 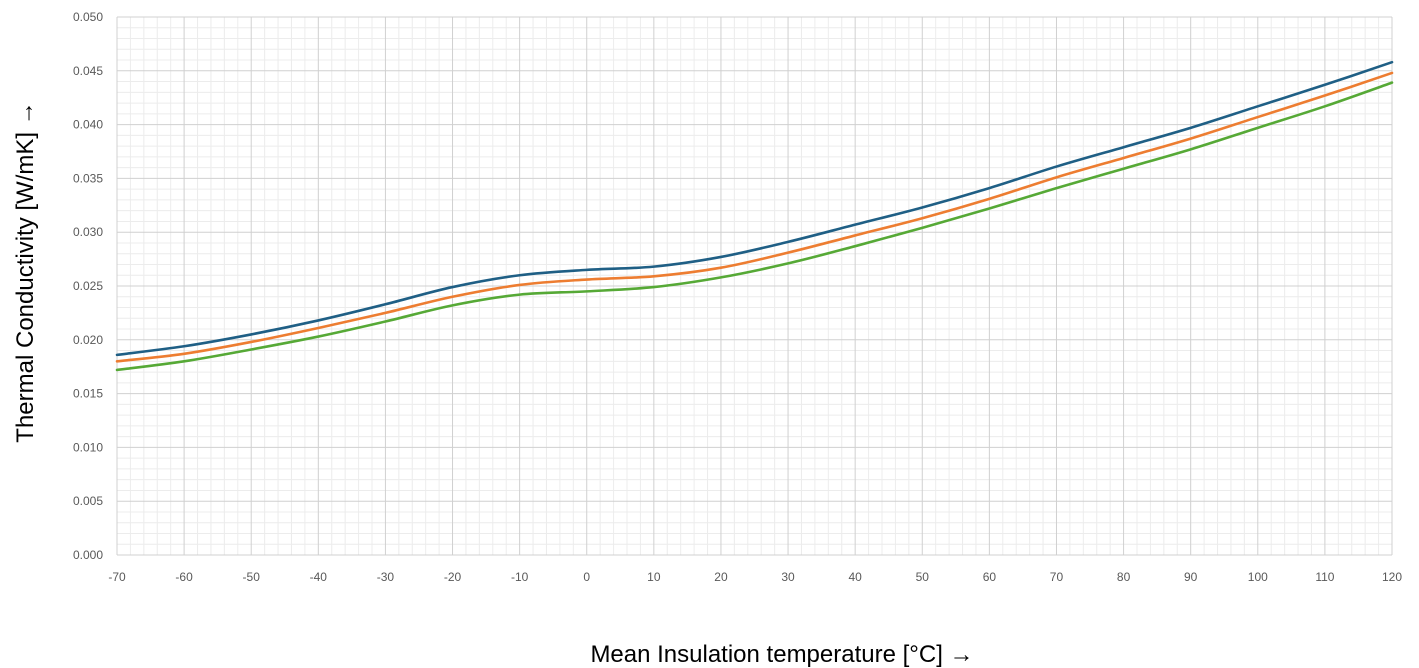 I want to click on y-tick-label: 0.035, so click(x=88, y=178).